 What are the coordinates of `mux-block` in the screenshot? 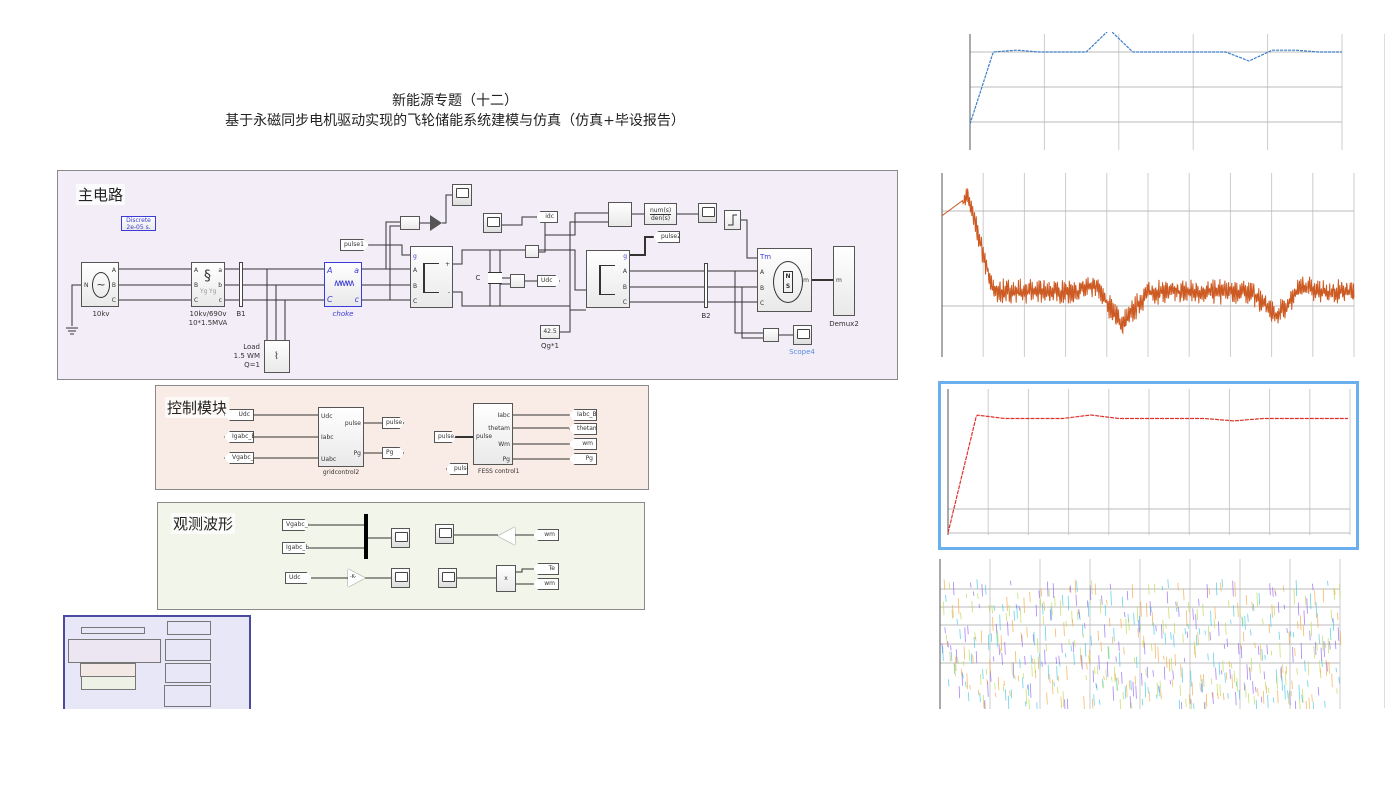 It's located at (366, 536).